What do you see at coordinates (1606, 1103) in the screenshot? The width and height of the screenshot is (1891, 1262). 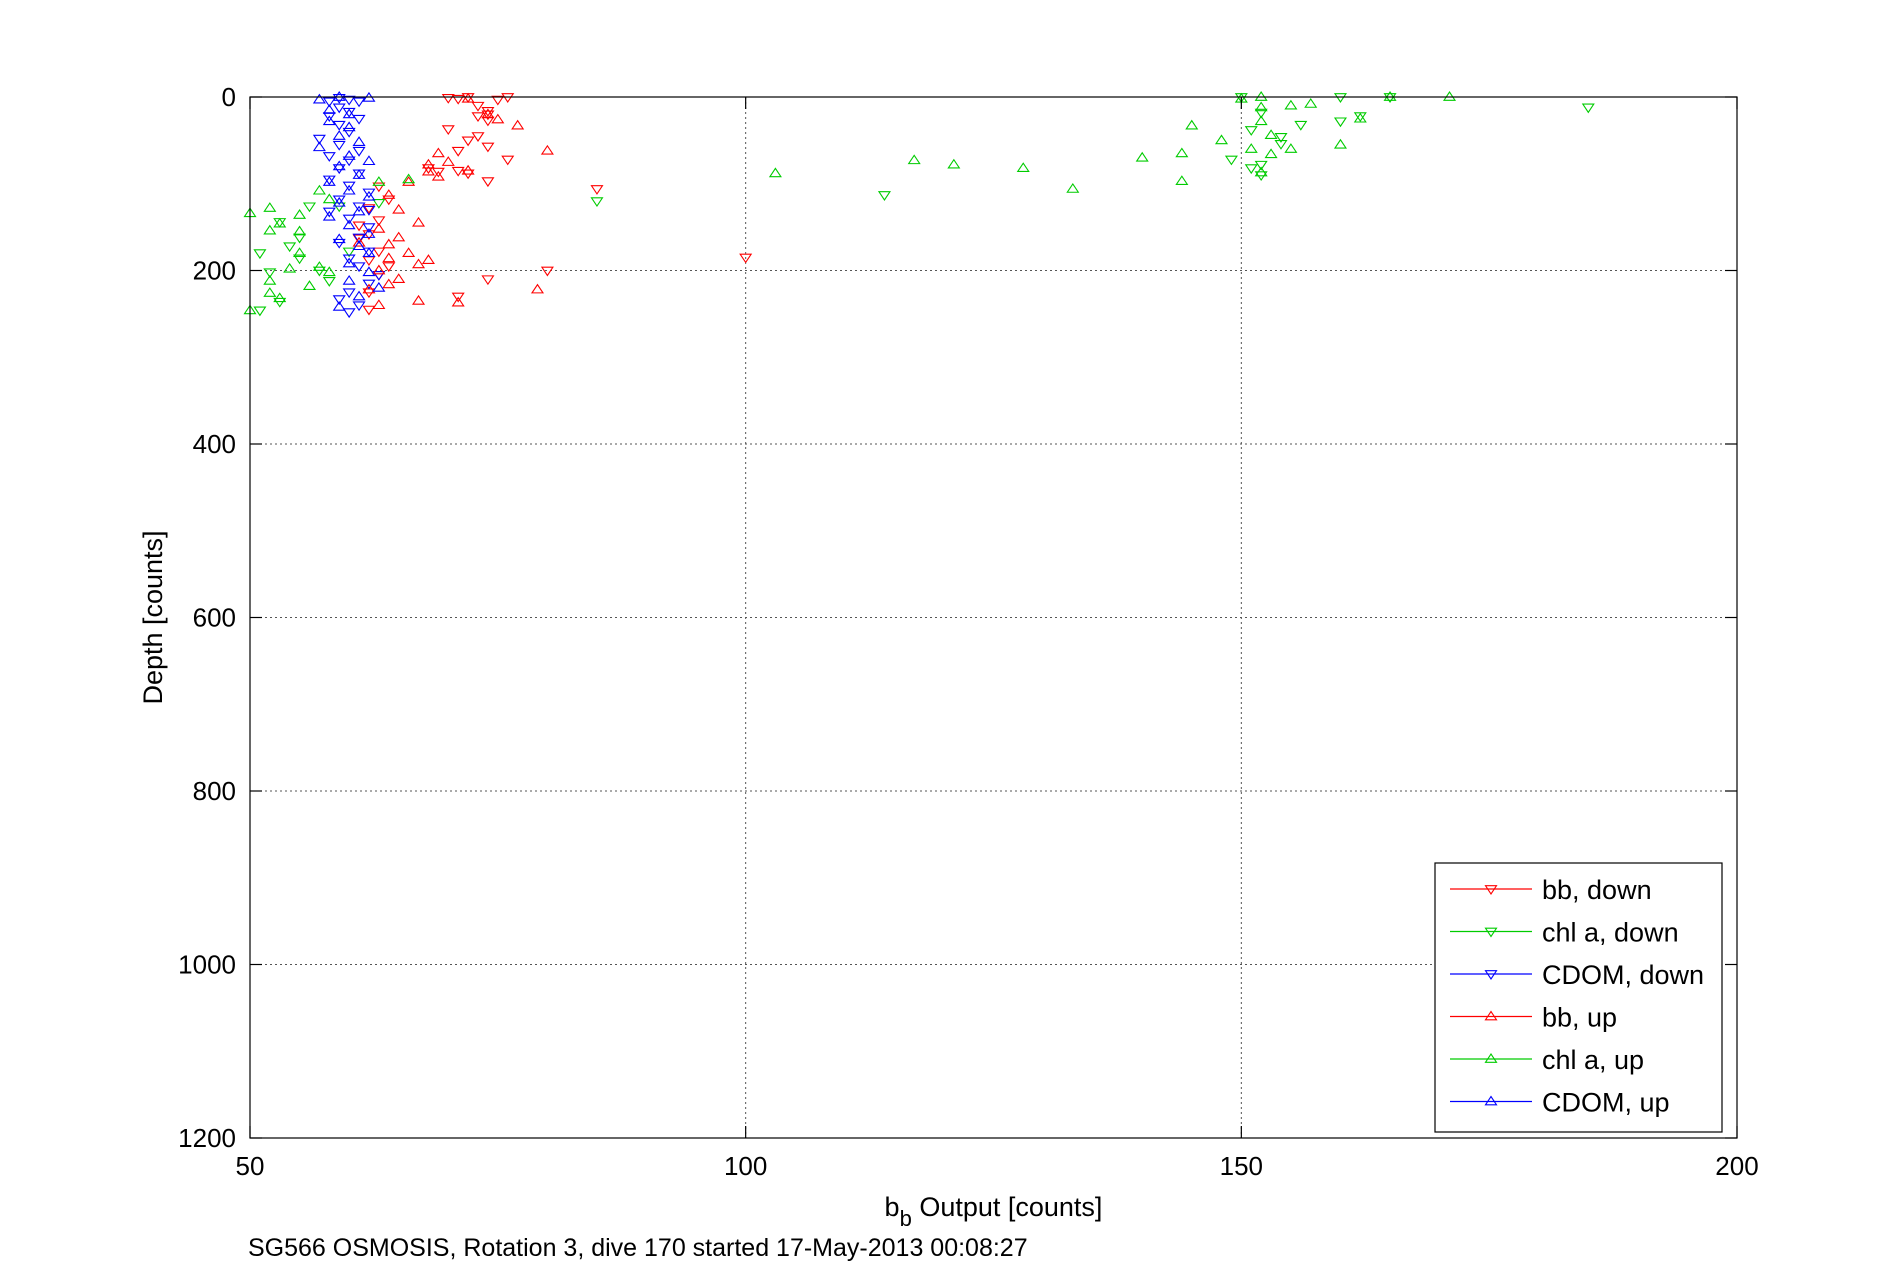 I see `legend-label: CDOM, up` at bounding box center [1606, 1103].